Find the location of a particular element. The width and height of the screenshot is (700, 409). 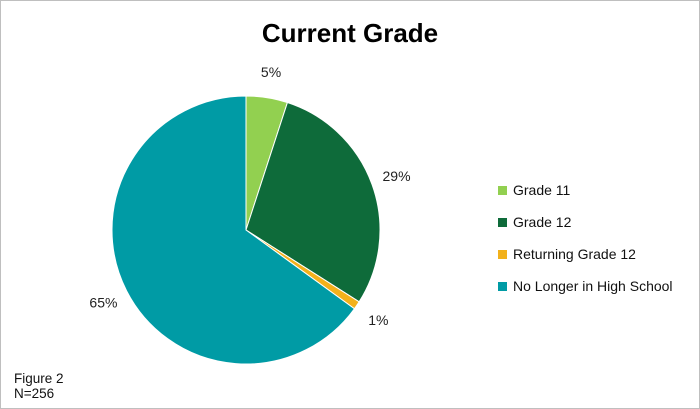

legend-item-no-longer-in-high-school: No Longer in High School is located at coordinates (585, 286).